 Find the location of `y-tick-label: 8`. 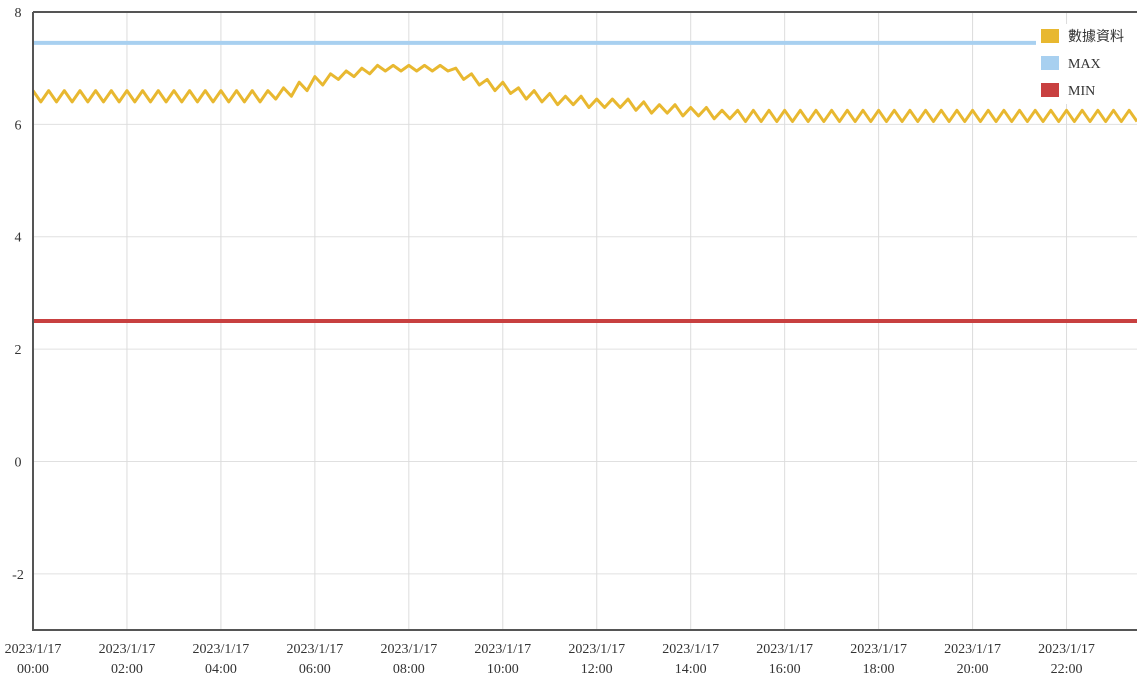

y-tick-label: 8 is located at coordinates (18, 13).